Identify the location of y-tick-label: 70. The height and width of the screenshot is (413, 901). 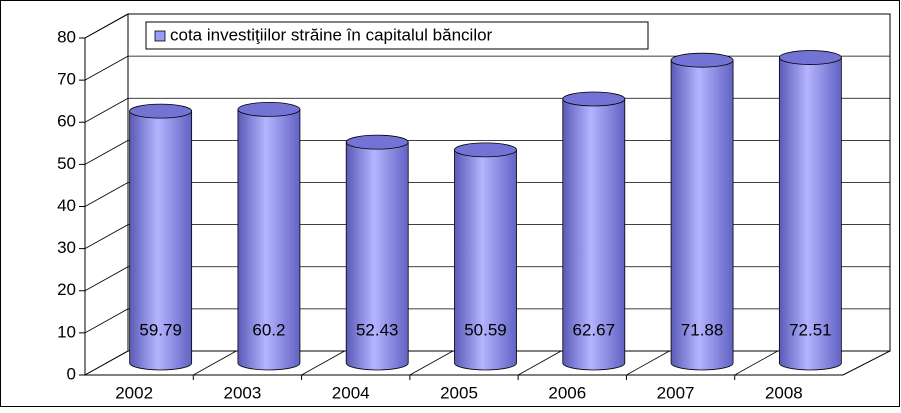
(66, 79).